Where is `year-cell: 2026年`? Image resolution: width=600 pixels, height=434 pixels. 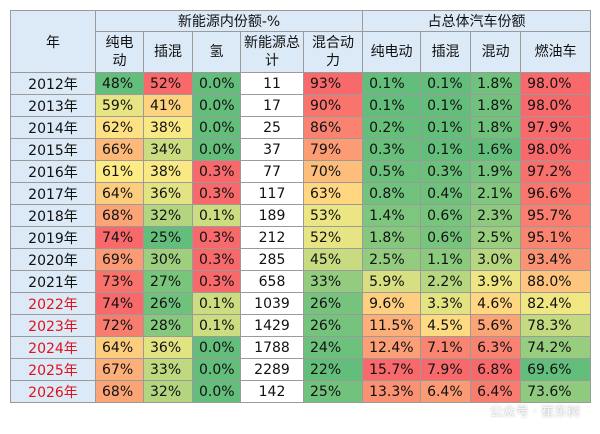 year-cell: 2026年 is located at coordinates (53, 391).